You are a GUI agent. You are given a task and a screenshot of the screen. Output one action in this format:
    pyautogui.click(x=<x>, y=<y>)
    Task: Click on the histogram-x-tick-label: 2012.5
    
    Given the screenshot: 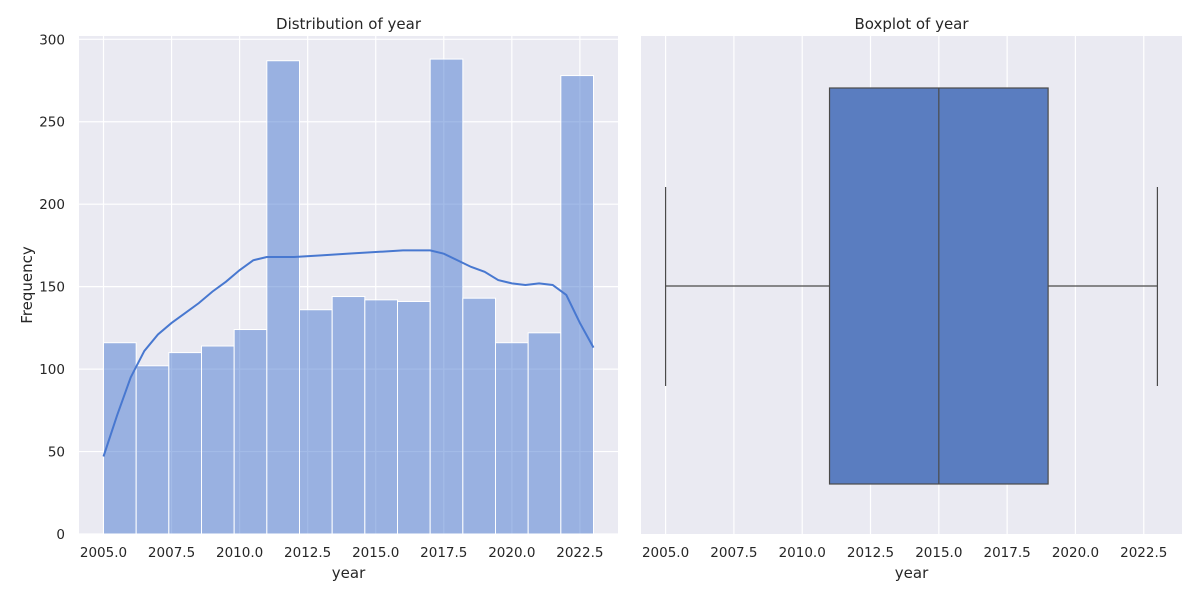 What is the action you would take?
    pyautogui.click(x=307, y=553)
    